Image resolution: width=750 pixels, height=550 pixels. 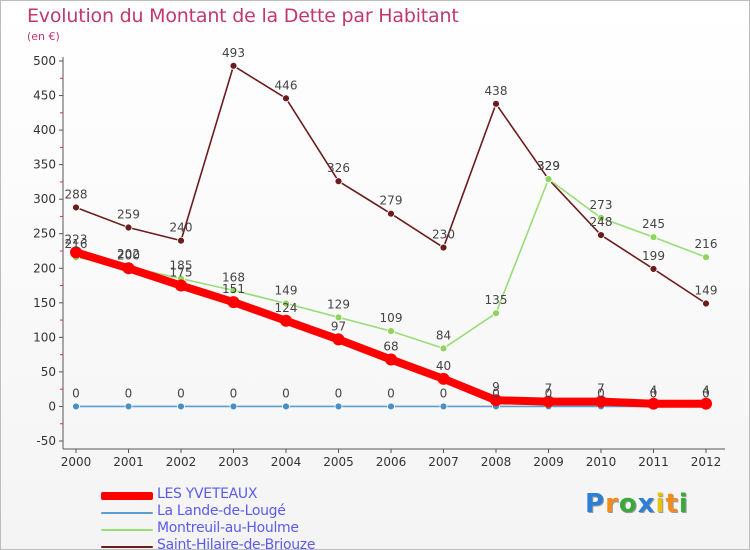 I want to click on data-label: 135, so click(x=496, y=300).